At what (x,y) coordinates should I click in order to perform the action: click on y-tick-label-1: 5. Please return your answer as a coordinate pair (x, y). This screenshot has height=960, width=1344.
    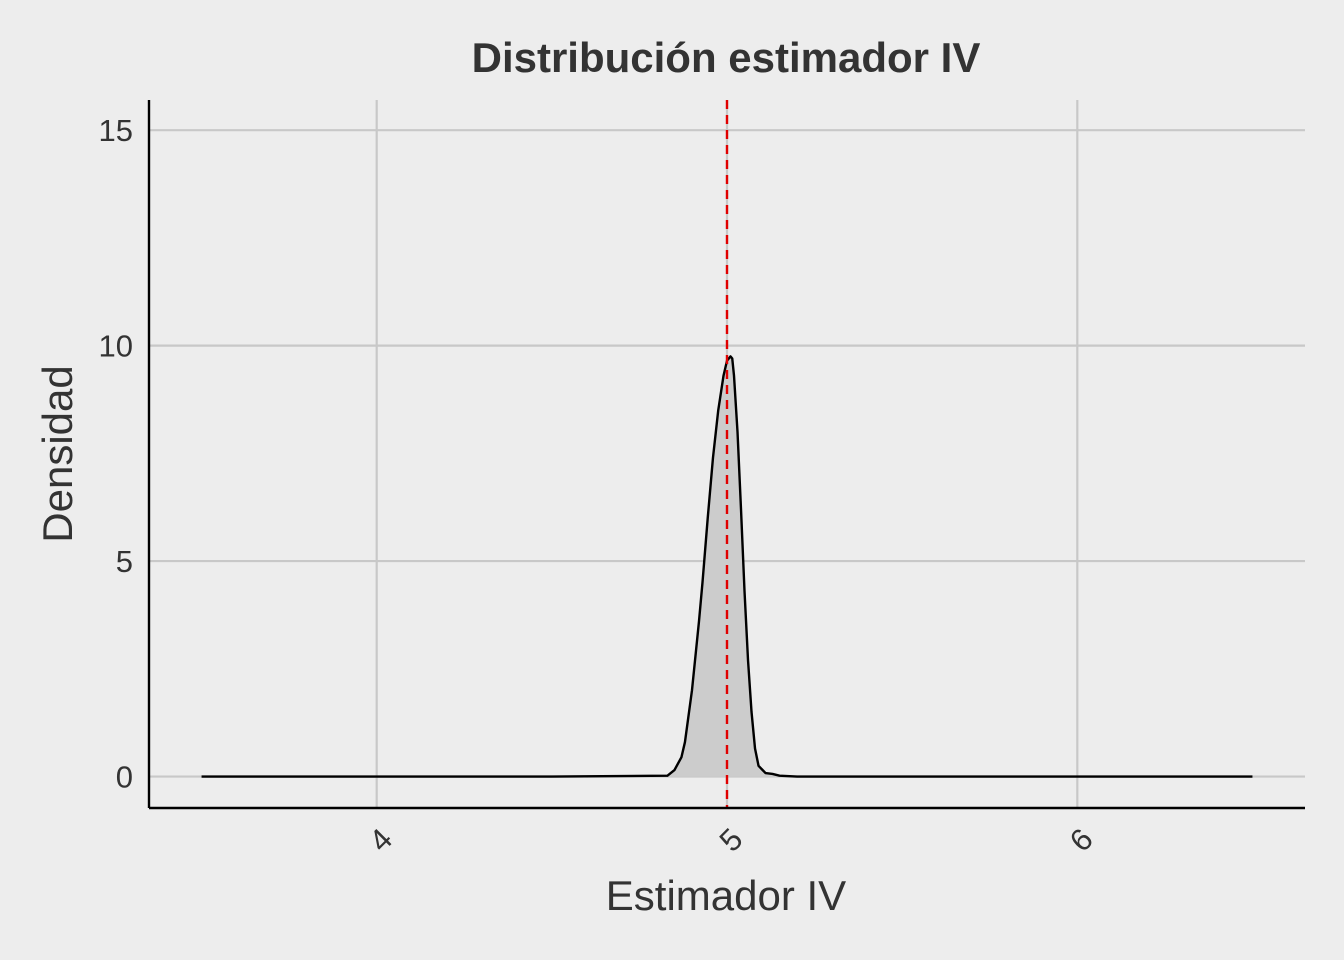
    Looking at the image, I should click on (124, 561).